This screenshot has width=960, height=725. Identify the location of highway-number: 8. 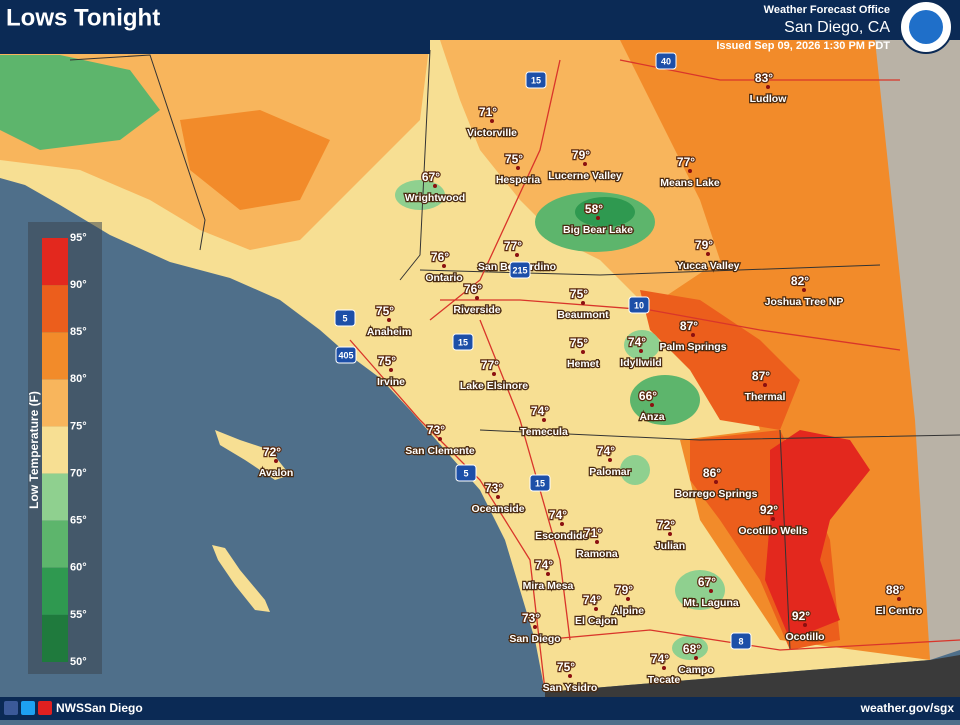
(740, 641).